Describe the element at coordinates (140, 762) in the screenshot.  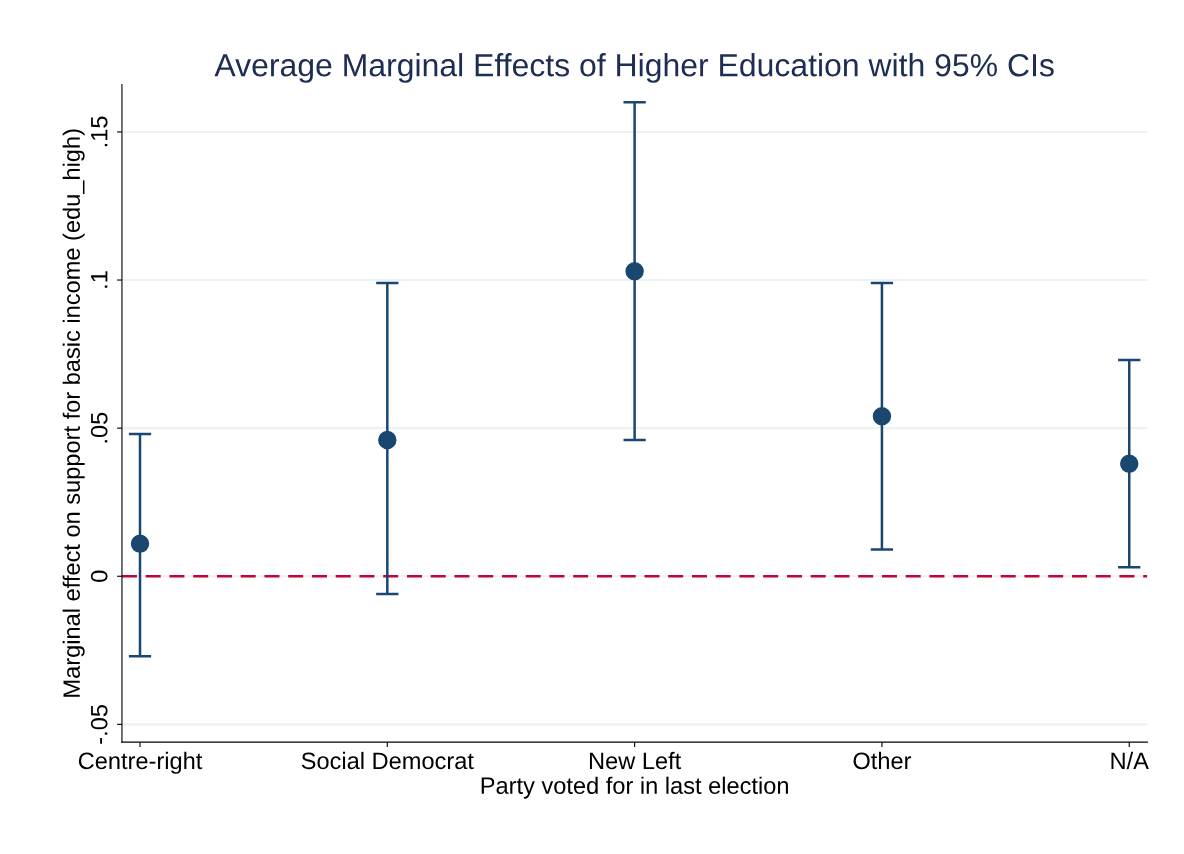
I see `x-tick-label: Centre-right` at that location.